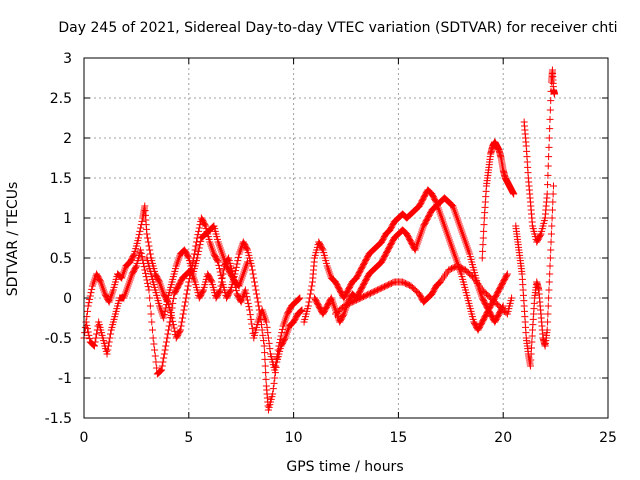 This screenshot has height=480, width=640. Describe the element at coordinates (483, 245) in the screenshot. I see `data-point-track-g` at that location.